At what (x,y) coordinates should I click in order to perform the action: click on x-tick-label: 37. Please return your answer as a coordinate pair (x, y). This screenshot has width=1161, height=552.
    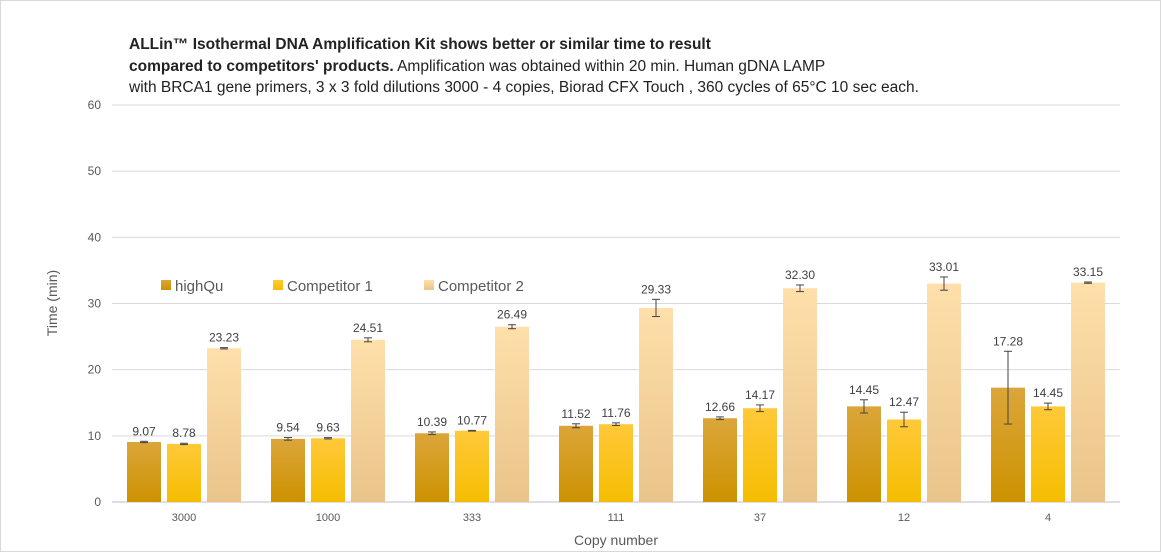
    Looking at the image, I should click on (760, 518).